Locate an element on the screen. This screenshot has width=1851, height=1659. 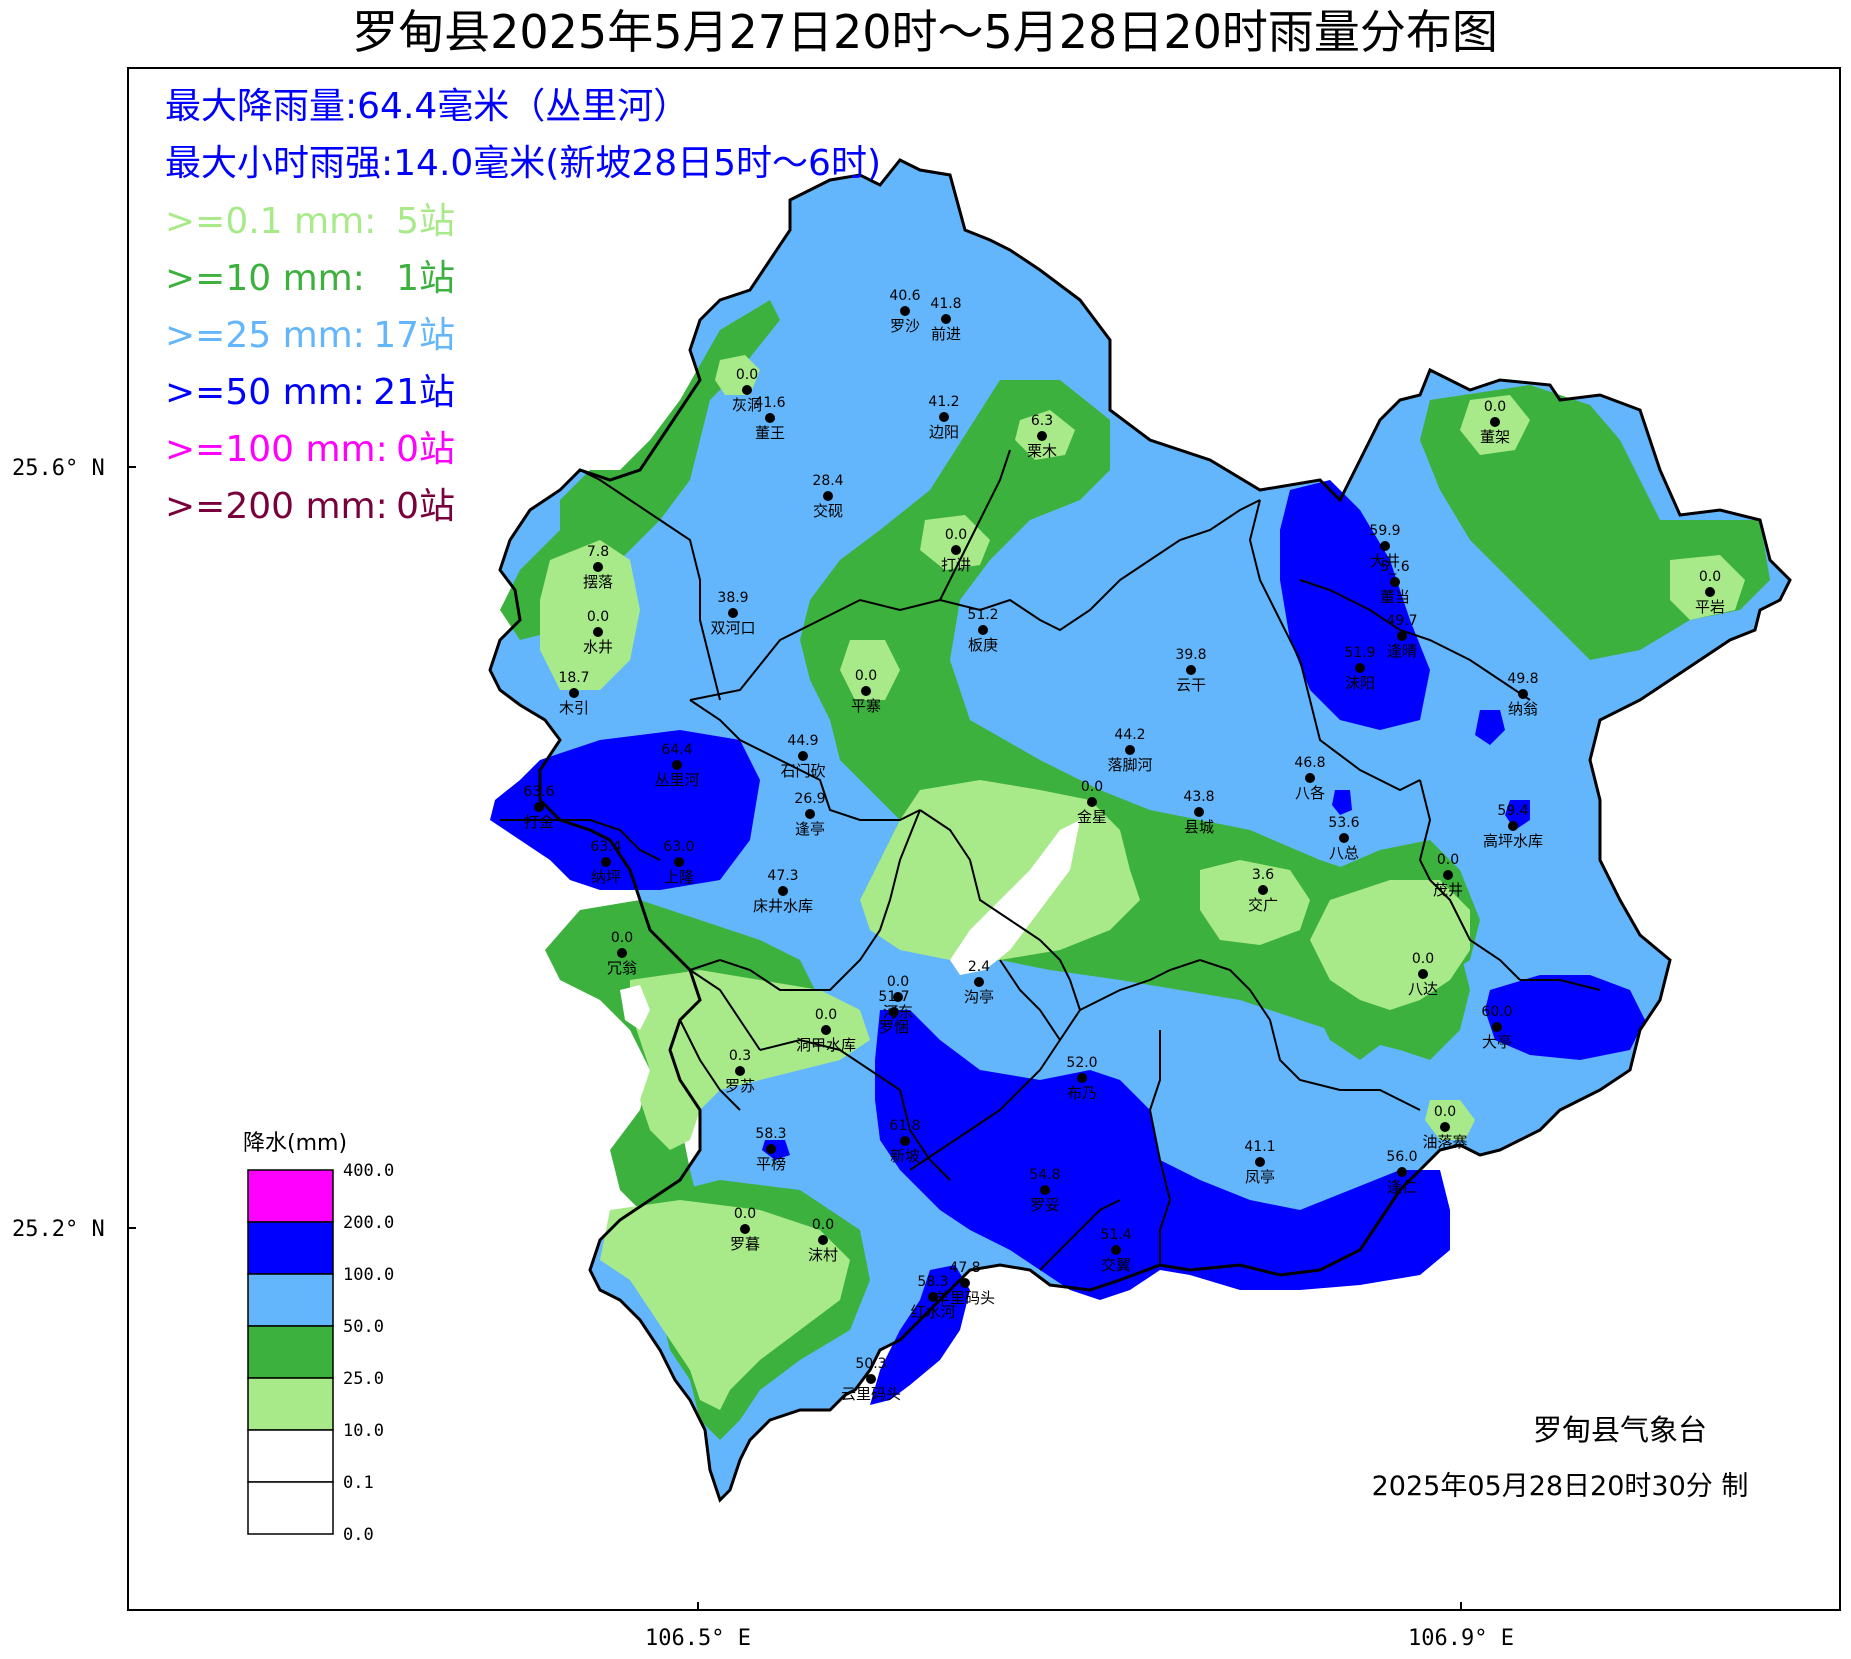
station-marker: 44.2 落脚河 is located at coordinates (1129, 750).